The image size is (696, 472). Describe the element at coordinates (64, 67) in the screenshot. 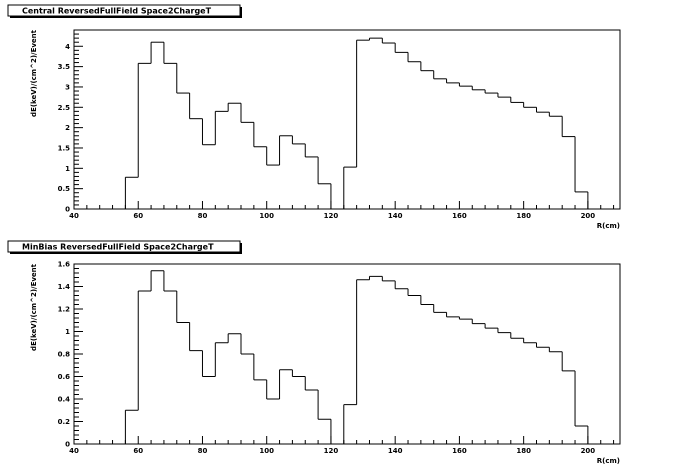

I see `y-tick-label: 3.5` at that location.